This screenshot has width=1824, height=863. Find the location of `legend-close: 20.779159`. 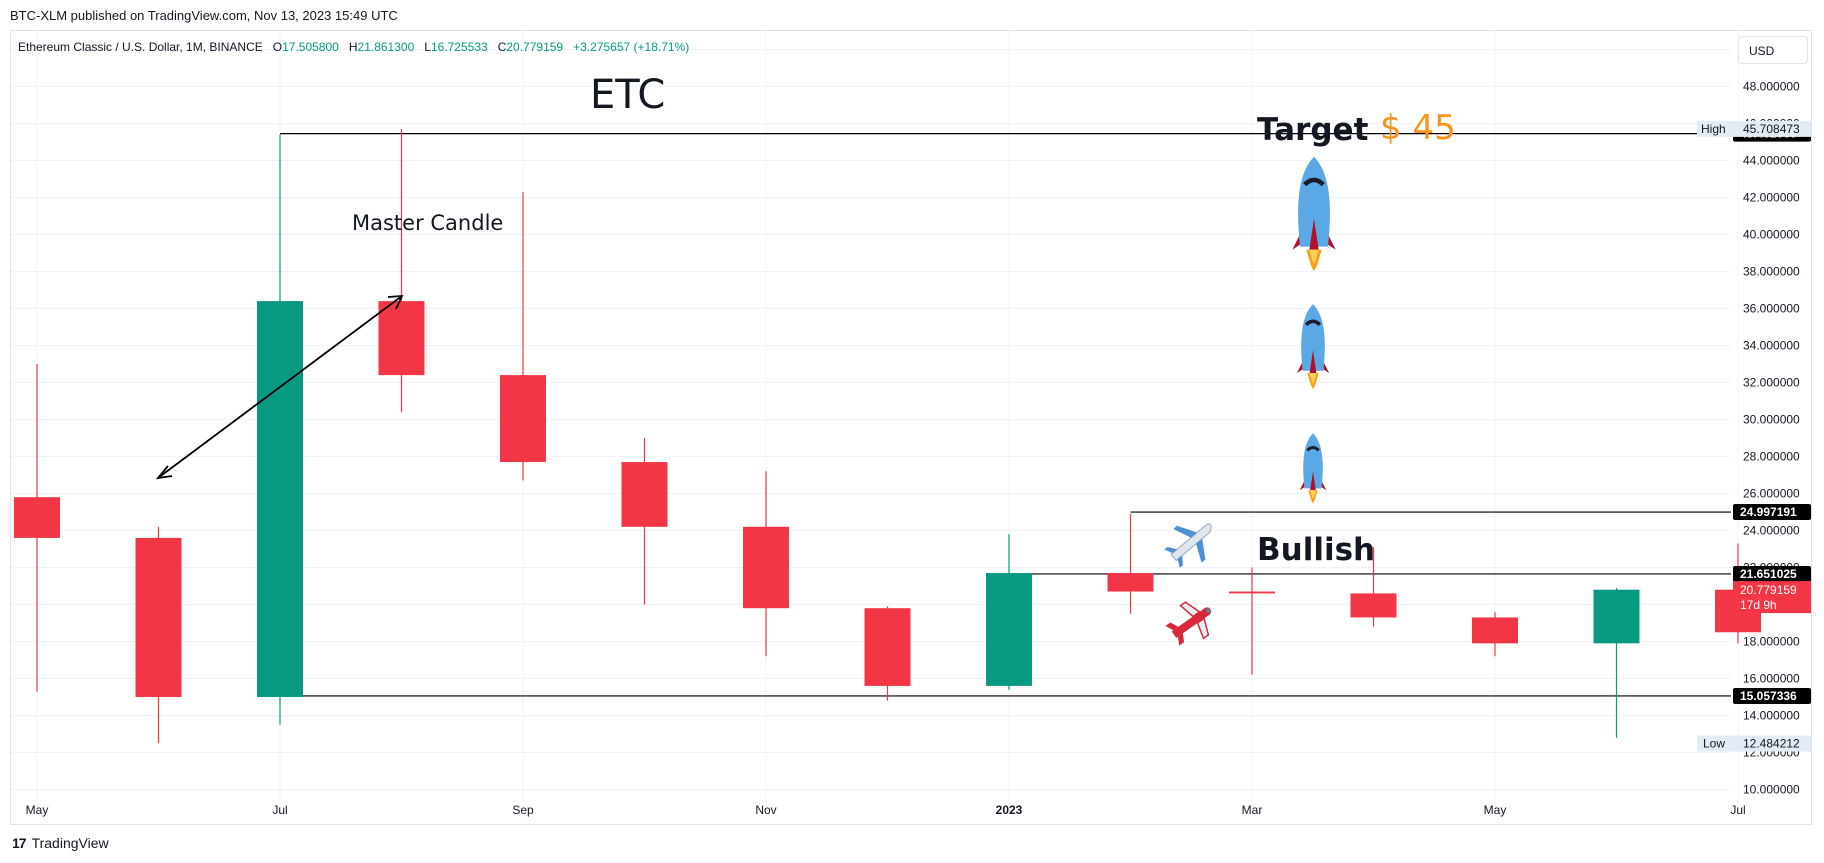

legend-close: 20.779159 is located at coordinates (535, 47).